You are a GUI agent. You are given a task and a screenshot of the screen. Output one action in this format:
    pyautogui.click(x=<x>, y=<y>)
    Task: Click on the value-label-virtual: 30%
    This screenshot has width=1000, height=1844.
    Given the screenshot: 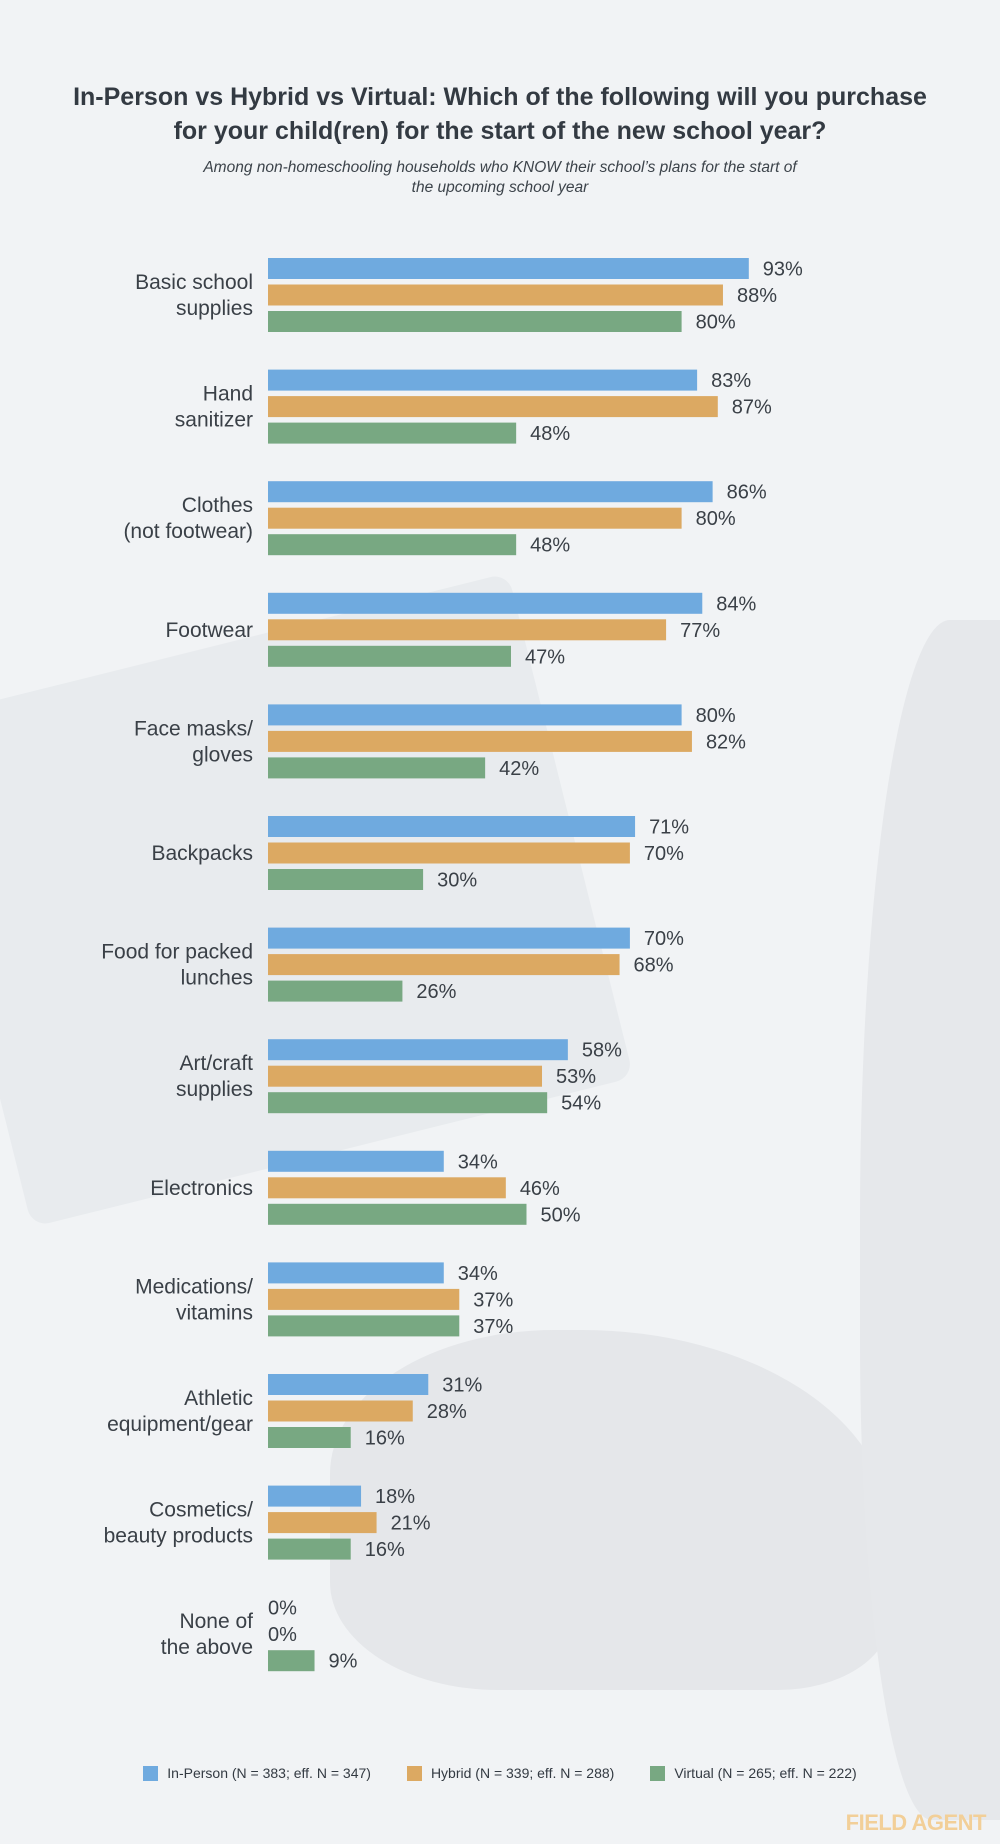 What is the action you would take?
    pyautogui.click(x=457, y=881)
    